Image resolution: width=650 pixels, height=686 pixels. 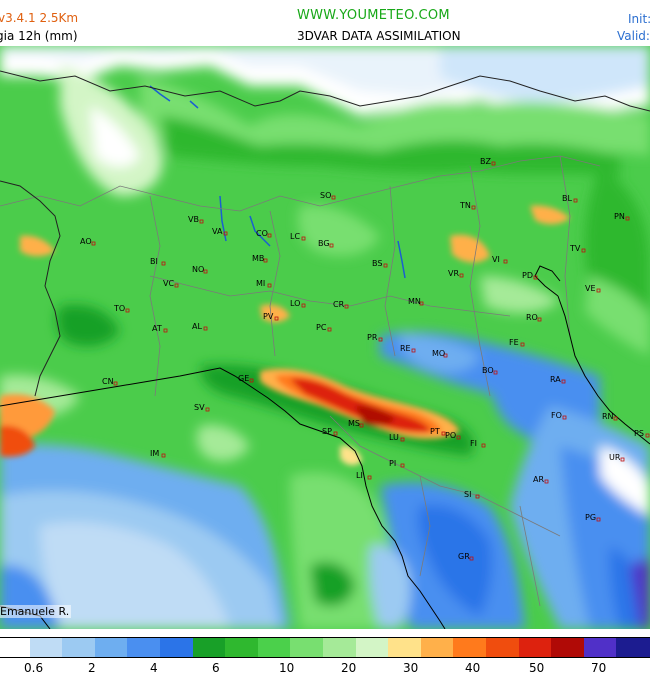 What do you see at coordinates (216, 668) in the screenshot?
I see `color-scale-tick: 6` at bounding box center [216, 668].